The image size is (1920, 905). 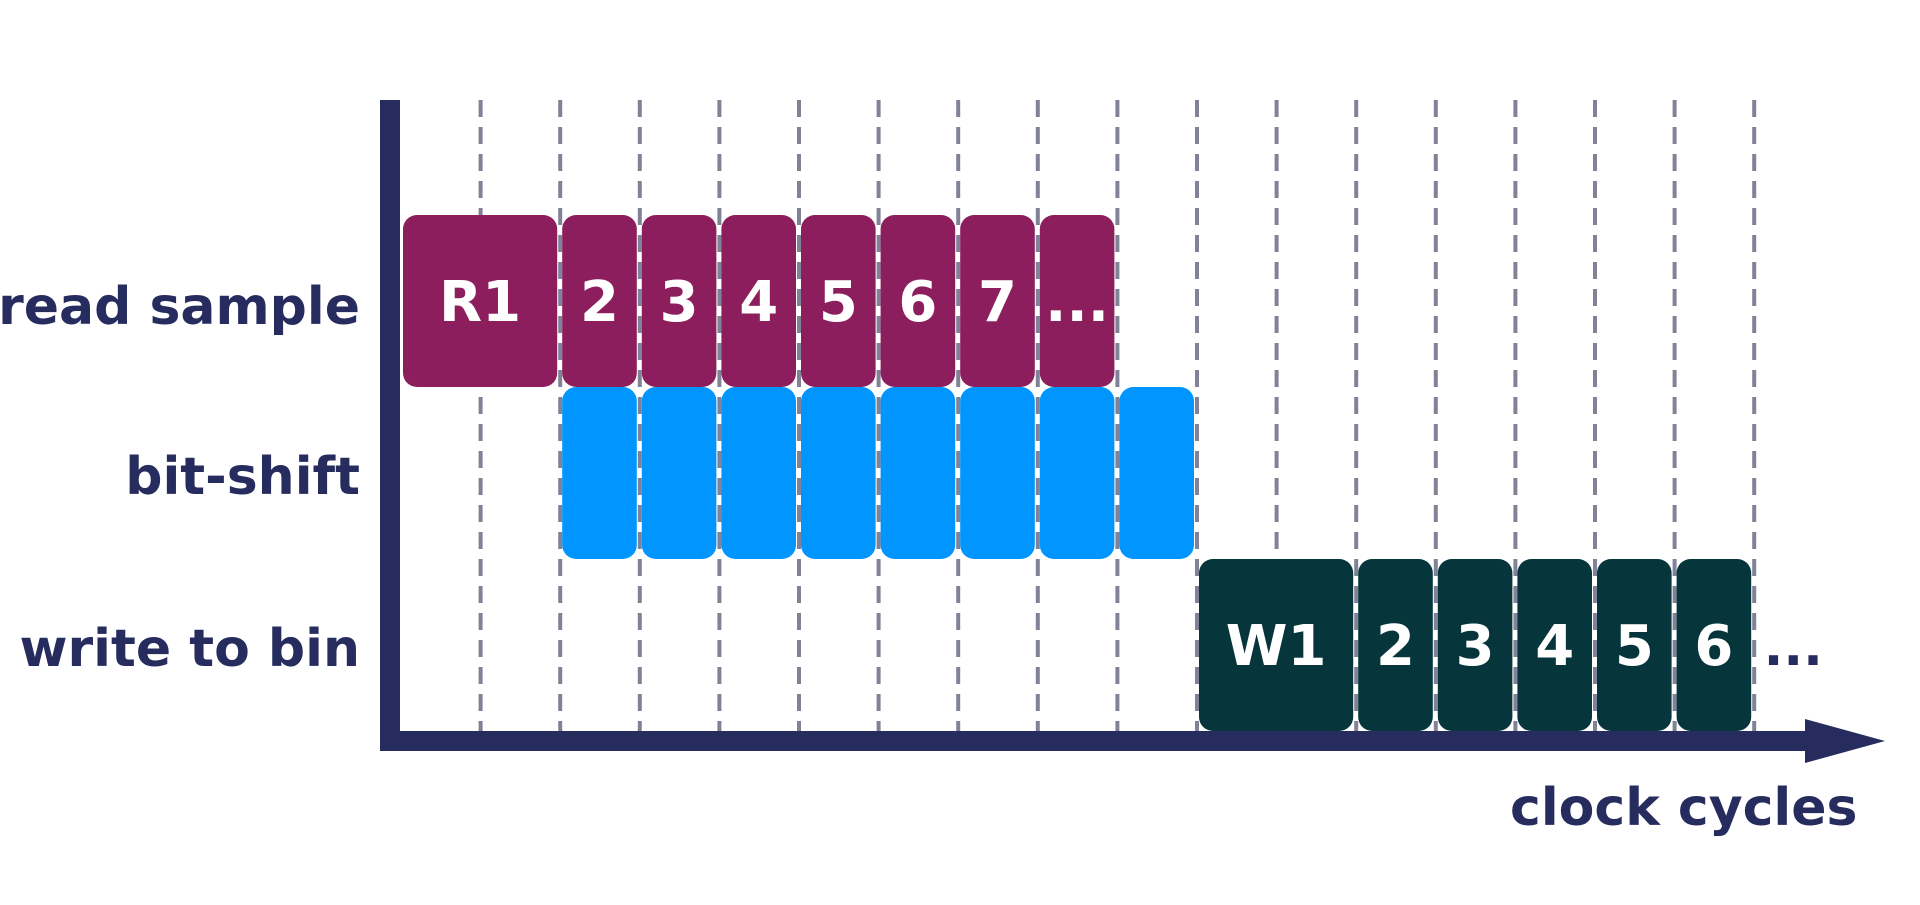 I want to click on row-label-write-to-bin: write to bin, so click(x=190, y=649).